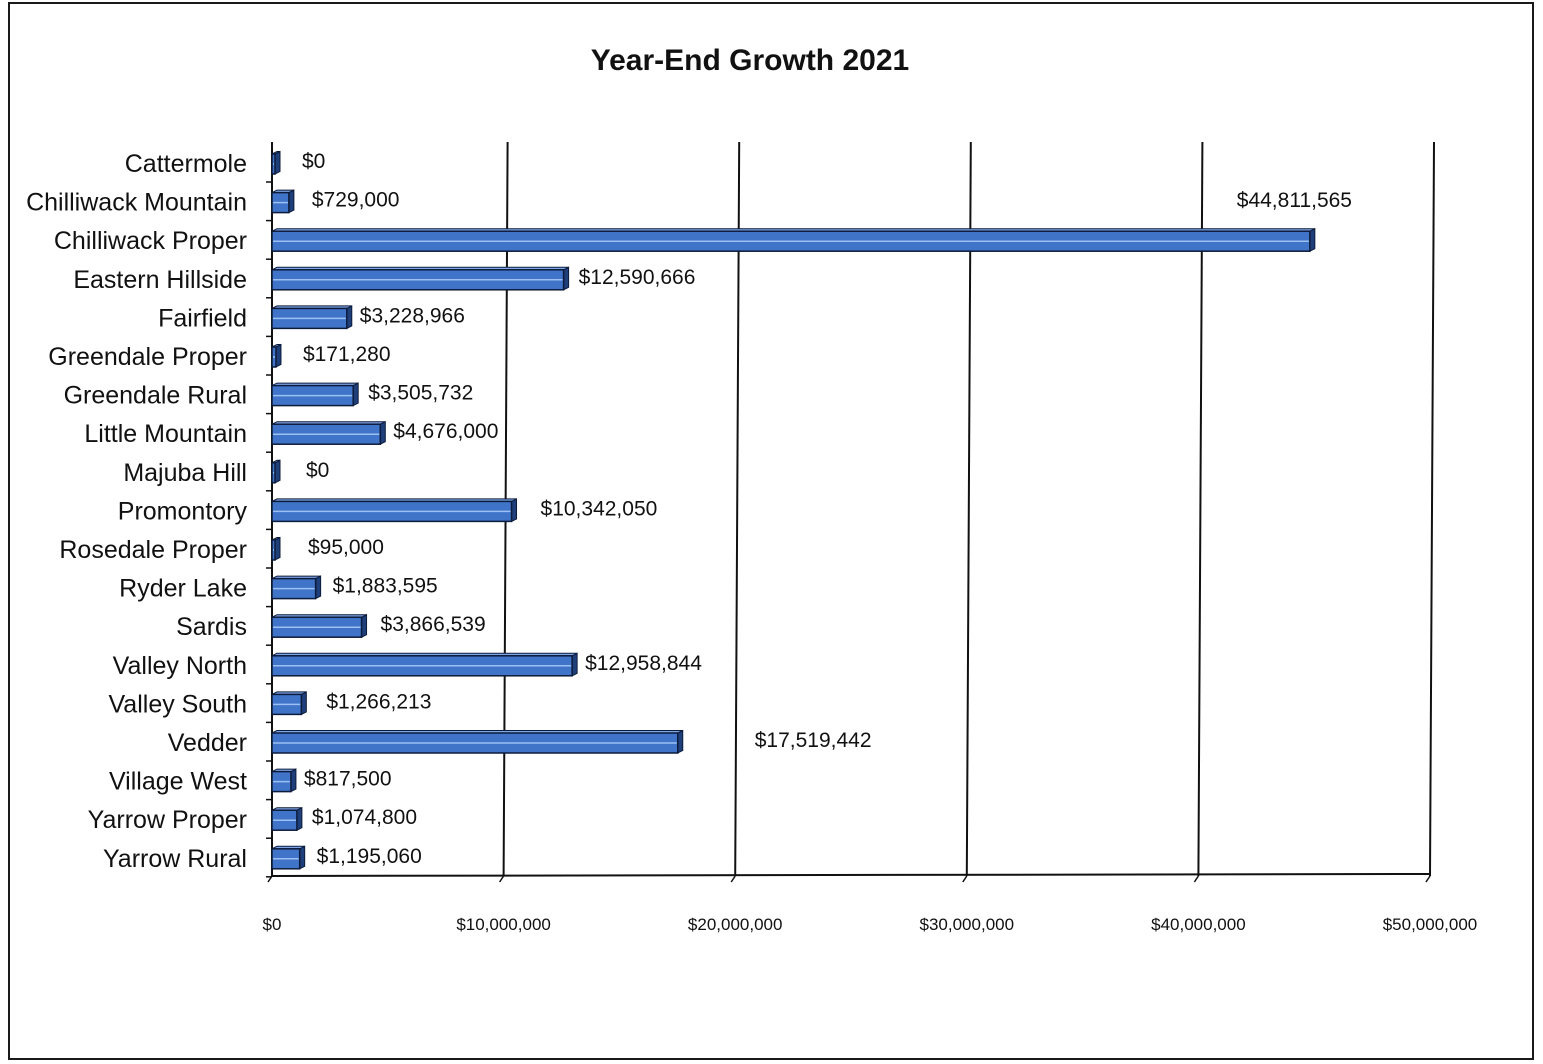  Describe the element at coordinates (178, 782) in the screenshot. I see `category-label: Village West` at that location.